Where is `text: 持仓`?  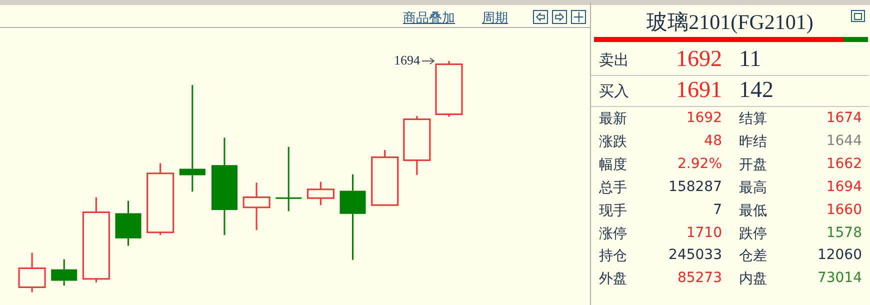
text: 持仓 is located at coordinates (613, 256).